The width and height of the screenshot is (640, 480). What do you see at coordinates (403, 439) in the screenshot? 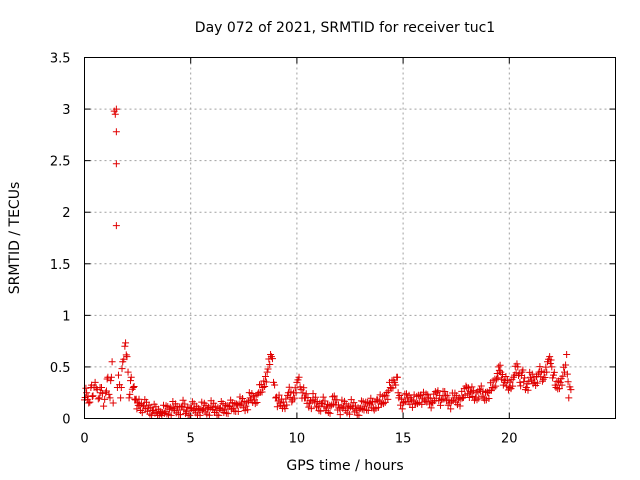
I see `x-tick-label: 15` at bounding box center [403, 439].